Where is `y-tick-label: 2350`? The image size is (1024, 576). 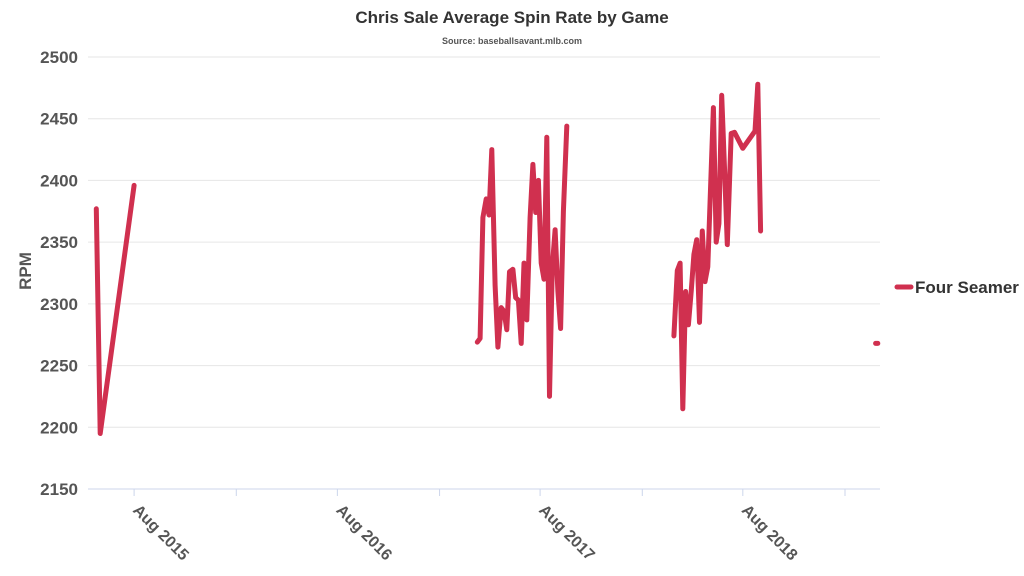 y-tick-label: 2350 is located at coordinates (59, 242).